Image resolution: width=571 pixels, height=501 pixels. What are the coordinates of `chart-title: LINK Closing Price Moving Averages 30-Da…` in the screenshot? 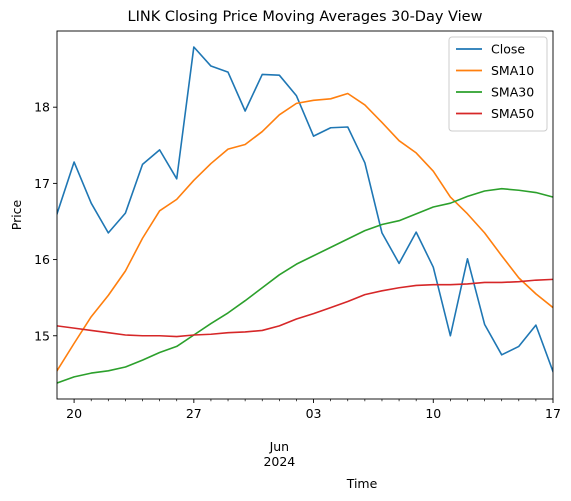 It's located at (305, 17).